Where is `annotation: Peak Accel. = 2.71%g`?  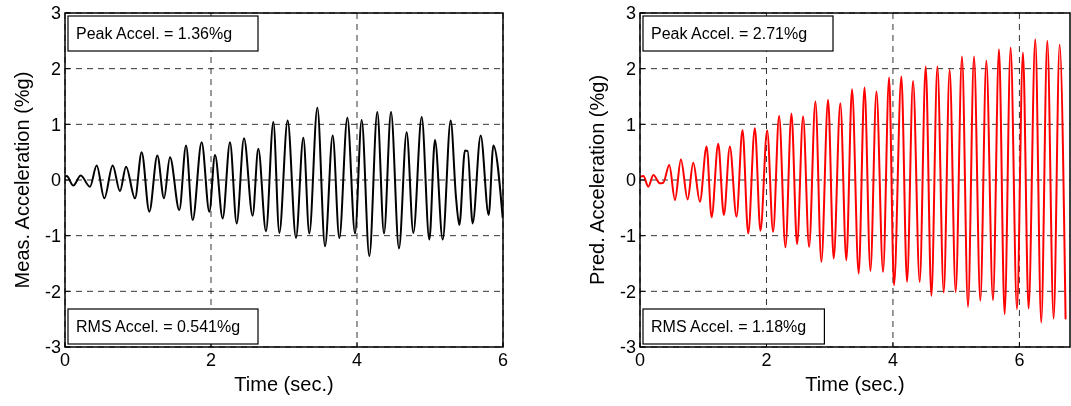 annotation: Peak Accel. = 2.71%g is located at coordinates (729, 33).